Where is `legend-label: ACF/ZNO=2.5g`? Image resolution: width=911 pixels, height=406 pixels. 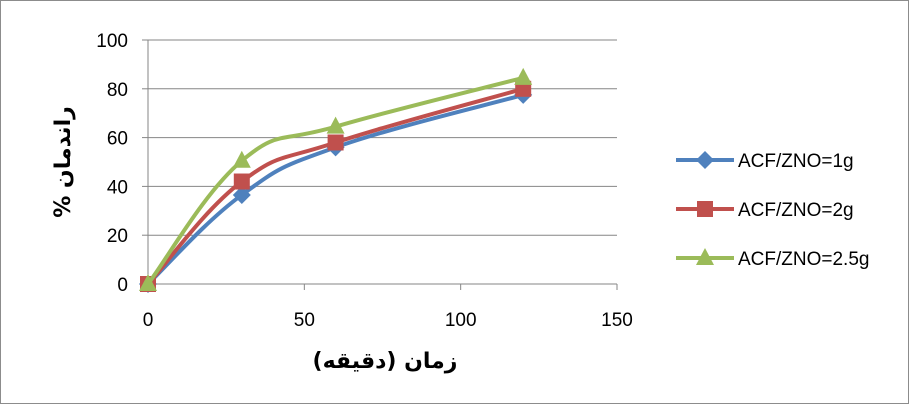
legend-label: ACF/ZNO=2.5g is located at coordinates (803, 259).